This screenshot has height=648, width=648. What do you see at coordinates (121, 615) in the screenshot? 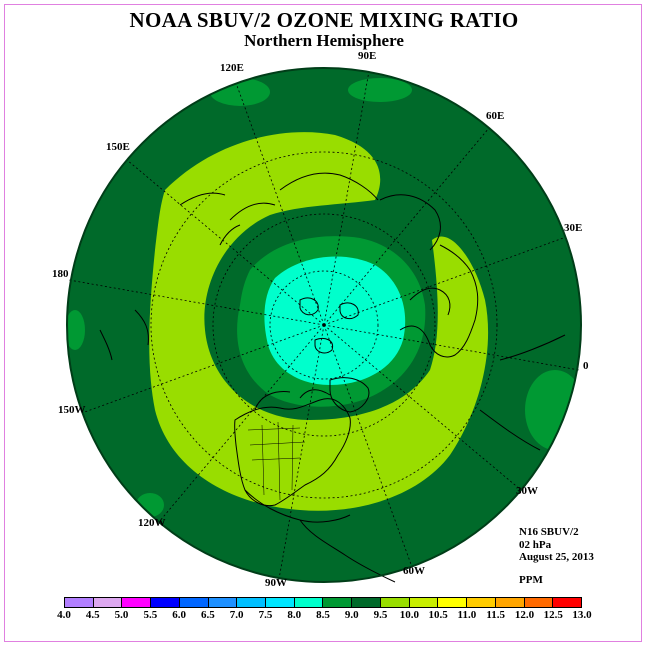
I see `colorbar-tick-label: 5.0` at bounding box center [121, 615].